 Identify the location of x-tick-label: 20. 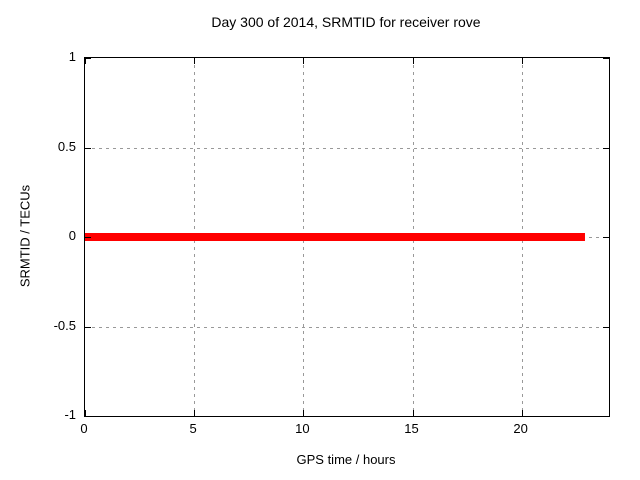
(520, 428).